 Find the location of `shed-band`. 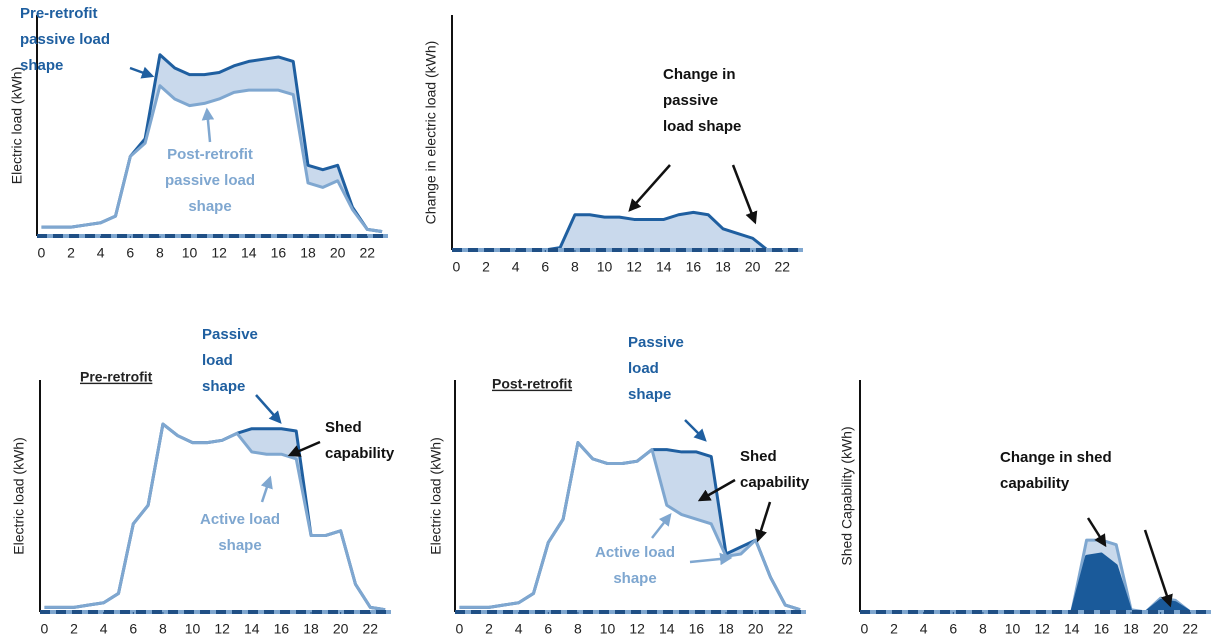

shed-band is located at coordinates (212, 143).